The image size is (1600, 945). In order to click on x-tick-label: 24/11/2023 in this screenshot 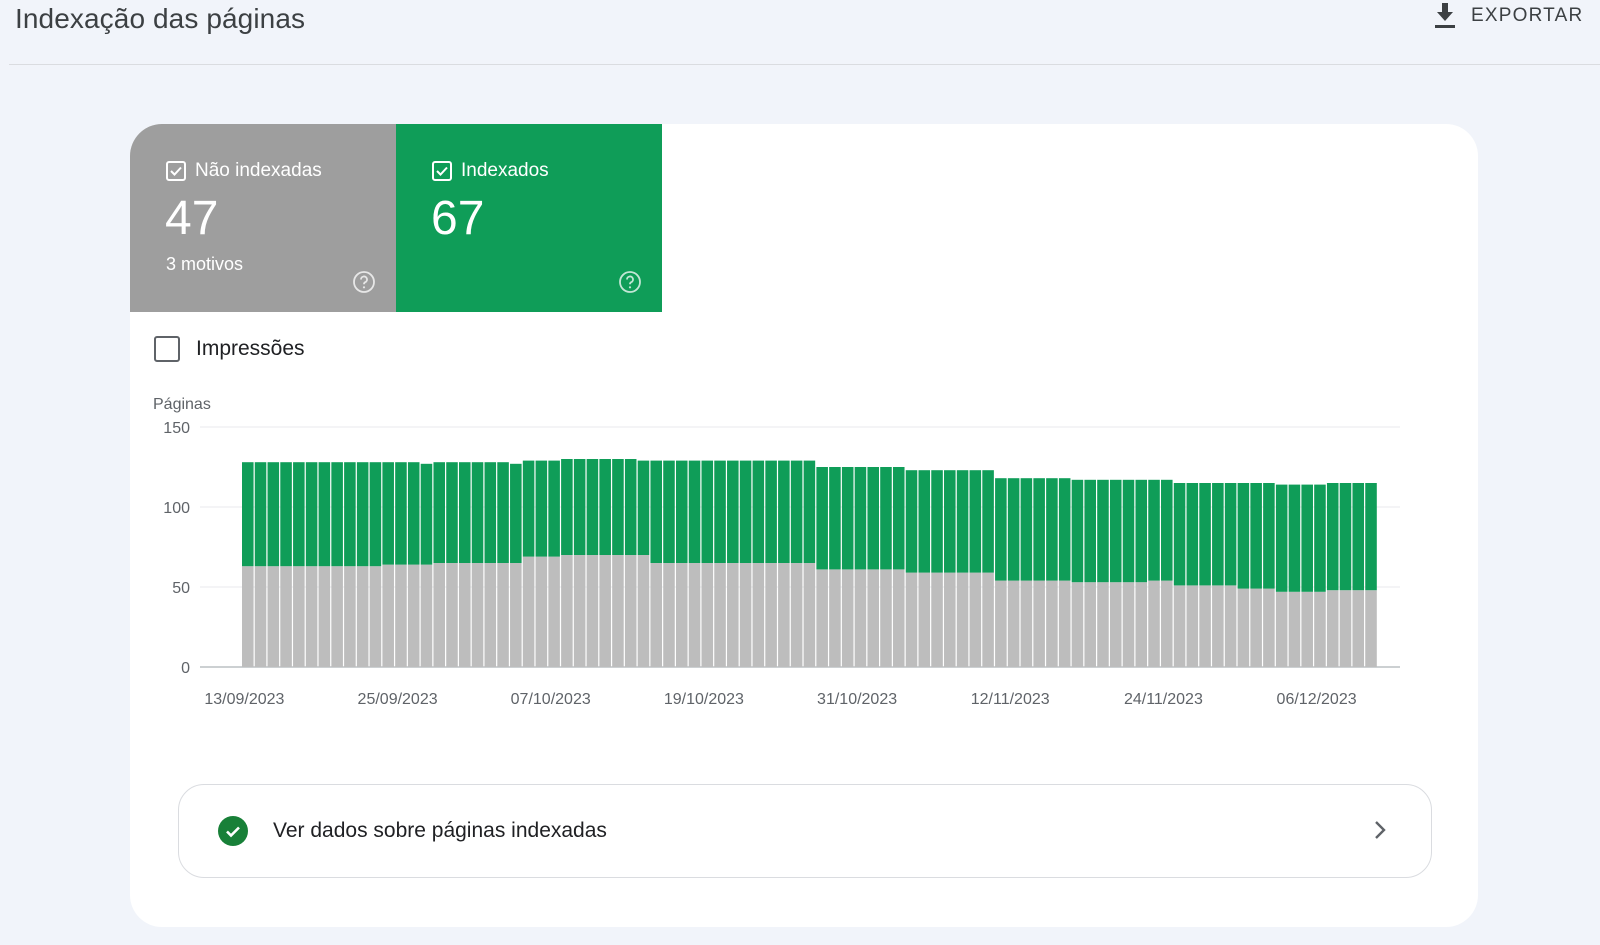, I will do `click(1163, 699)`.